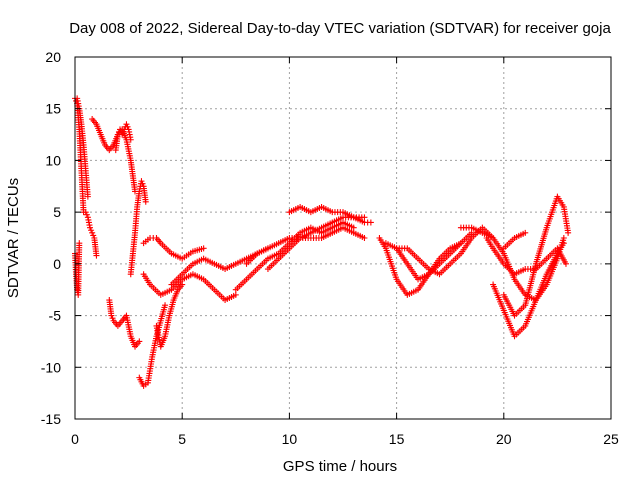 Image resolution: width=640 pixels, height=480 pixels. I want to click on series-arc-i, so click(173, 248).